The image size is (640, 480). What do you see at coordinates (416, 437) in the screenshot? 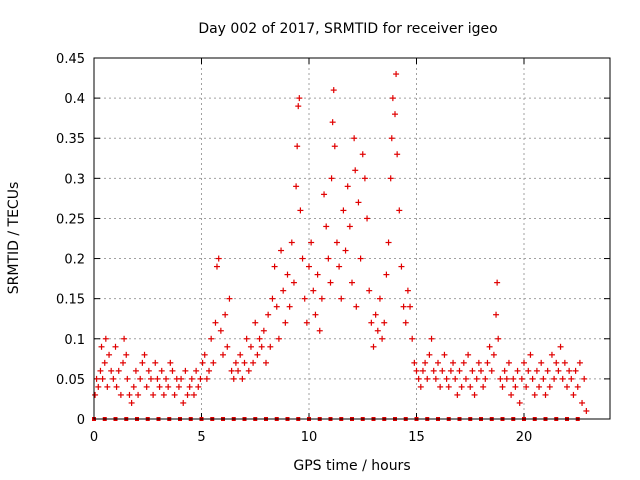
I see `x-tick-label: 15` at bounding box center [416, 437].